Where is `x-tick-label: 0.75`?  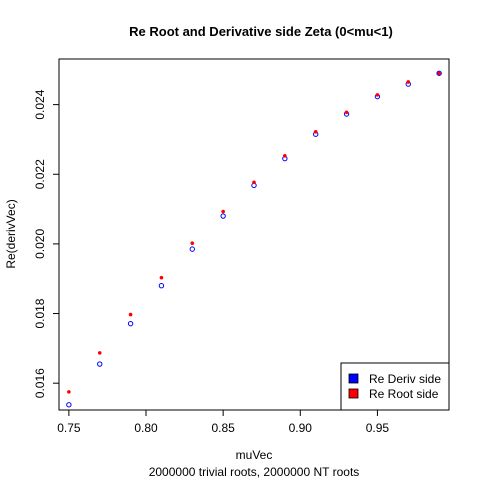 x-tick-label: 0.75 is located at coordinates (69, 428).